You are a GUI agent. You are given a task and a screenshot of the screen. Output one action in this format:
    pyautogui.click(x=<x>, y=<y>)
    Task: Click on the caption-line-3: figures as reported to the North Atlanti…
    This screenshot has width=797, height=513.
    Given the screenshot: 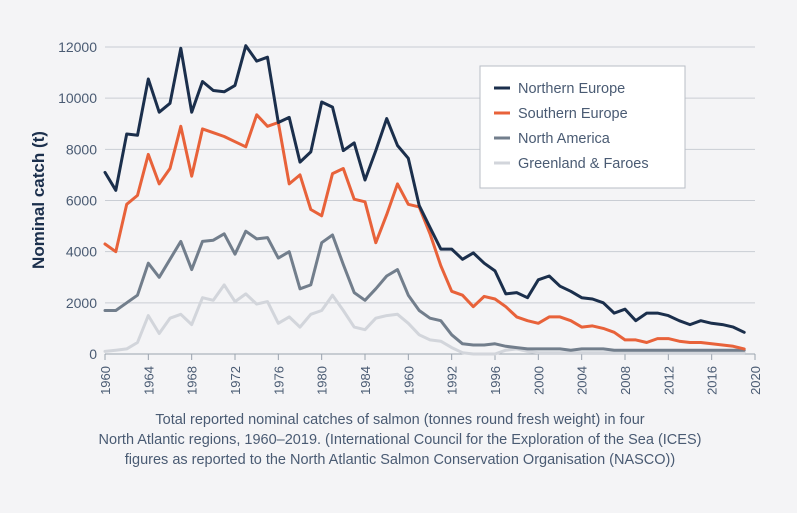 What is the action you would take?
    pyautogui.click(x=400, y=460)
    